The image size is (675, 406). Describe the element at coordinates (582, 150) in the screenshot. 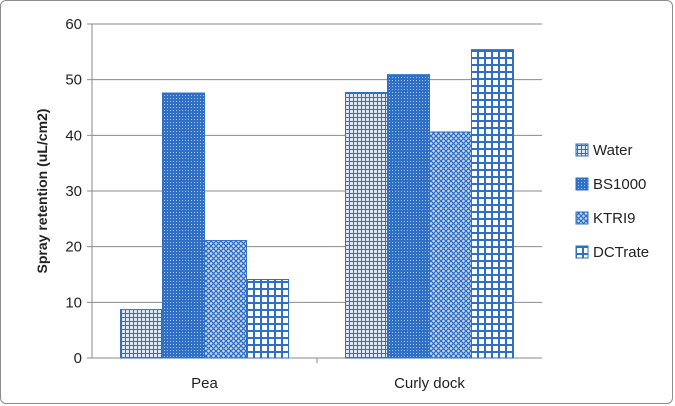

I see `legend-swatch-water` at that location.